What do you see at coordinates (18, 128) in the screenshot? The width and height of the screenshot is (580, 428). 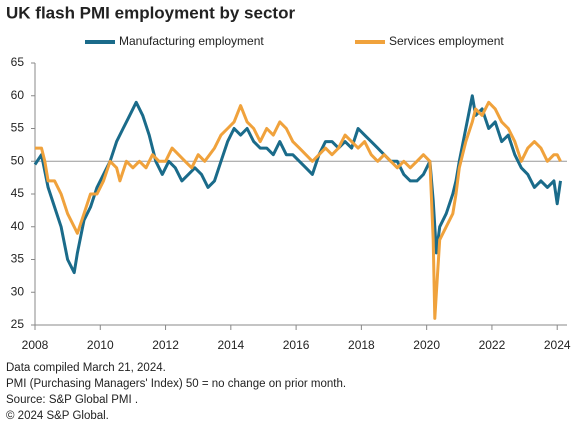 I see `y-tick-label: 55` at bounding box center [18, 128].